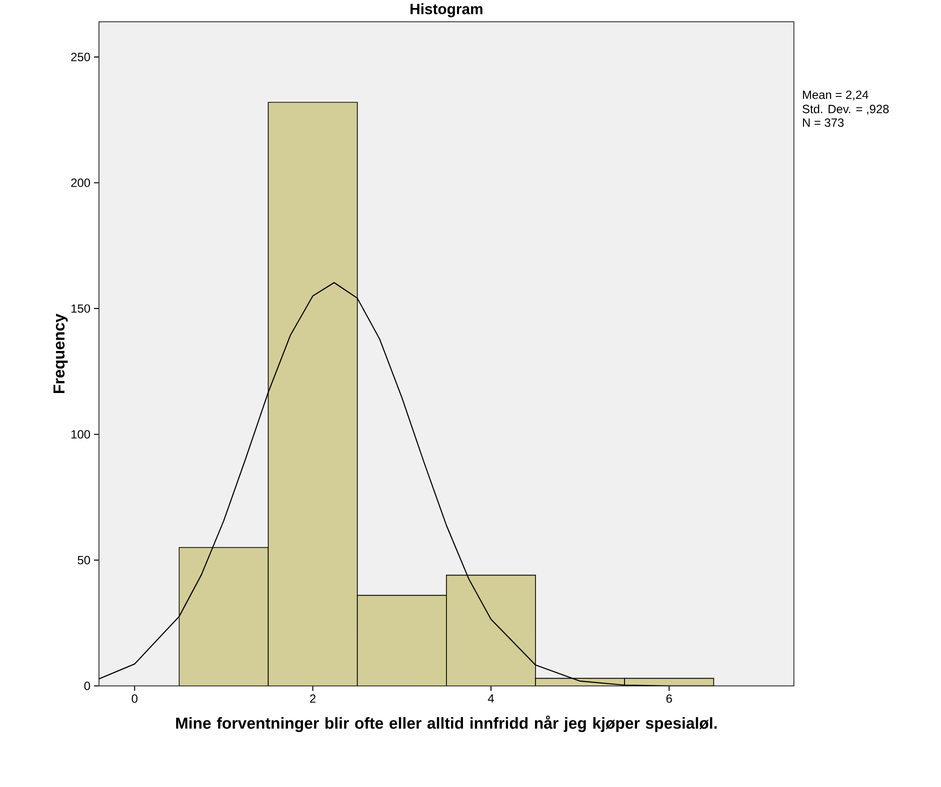  I want to click on y-axis-title: Frequency, so click(60, 353).